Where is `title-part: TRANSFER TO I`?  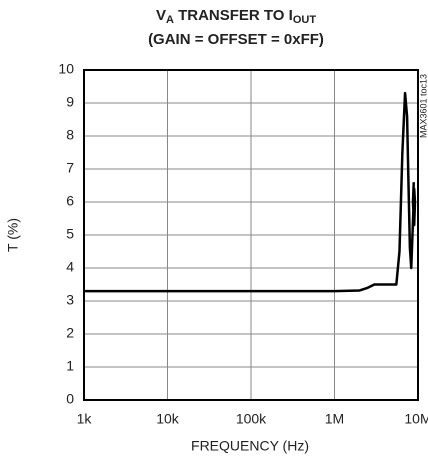 title-part: TRANSFER TO I is located at coordinates (233, 15).